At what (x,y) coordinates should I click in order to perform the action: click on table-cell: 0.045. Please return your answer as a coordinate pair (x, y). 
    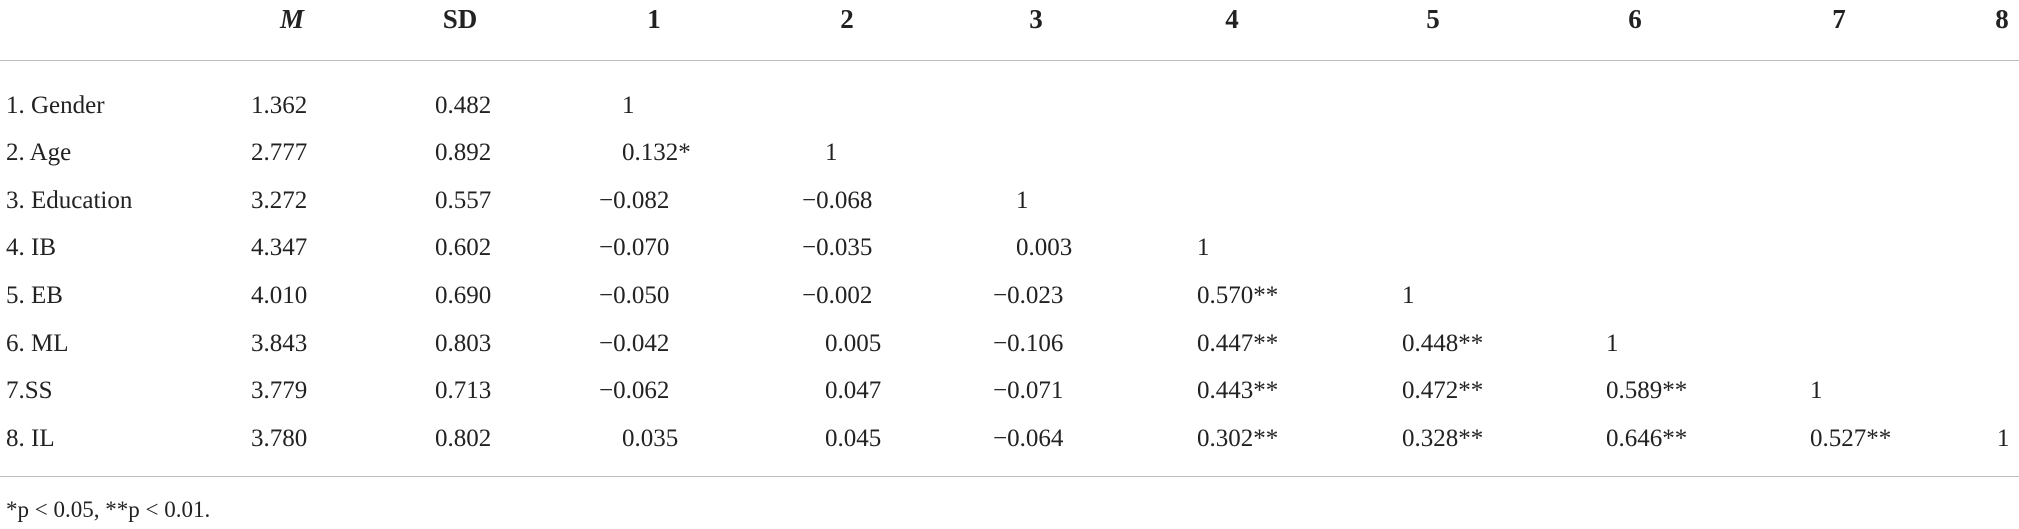
    Looking at the image, I should click on (853, 438).